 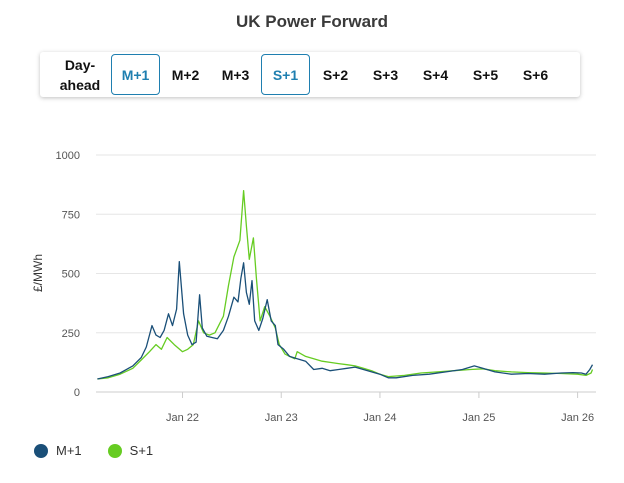 I want to click on tab-m2: M+2, so click(x=185, y=74).